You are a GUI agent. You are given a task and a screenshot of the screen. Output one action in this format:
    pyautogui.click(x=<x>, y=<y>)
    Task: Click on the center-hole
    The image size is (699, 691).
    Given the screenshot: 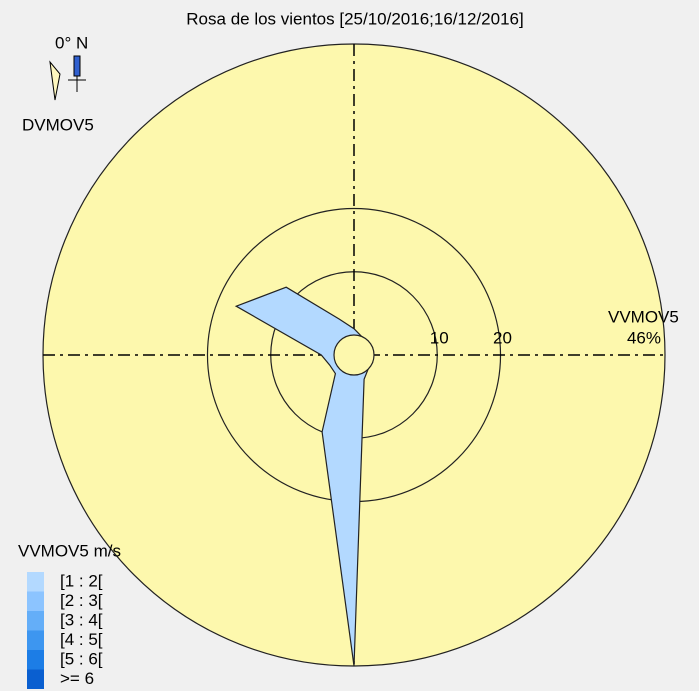 What is the action you would take?
    pyautogui.click(x=354, y=355)
    